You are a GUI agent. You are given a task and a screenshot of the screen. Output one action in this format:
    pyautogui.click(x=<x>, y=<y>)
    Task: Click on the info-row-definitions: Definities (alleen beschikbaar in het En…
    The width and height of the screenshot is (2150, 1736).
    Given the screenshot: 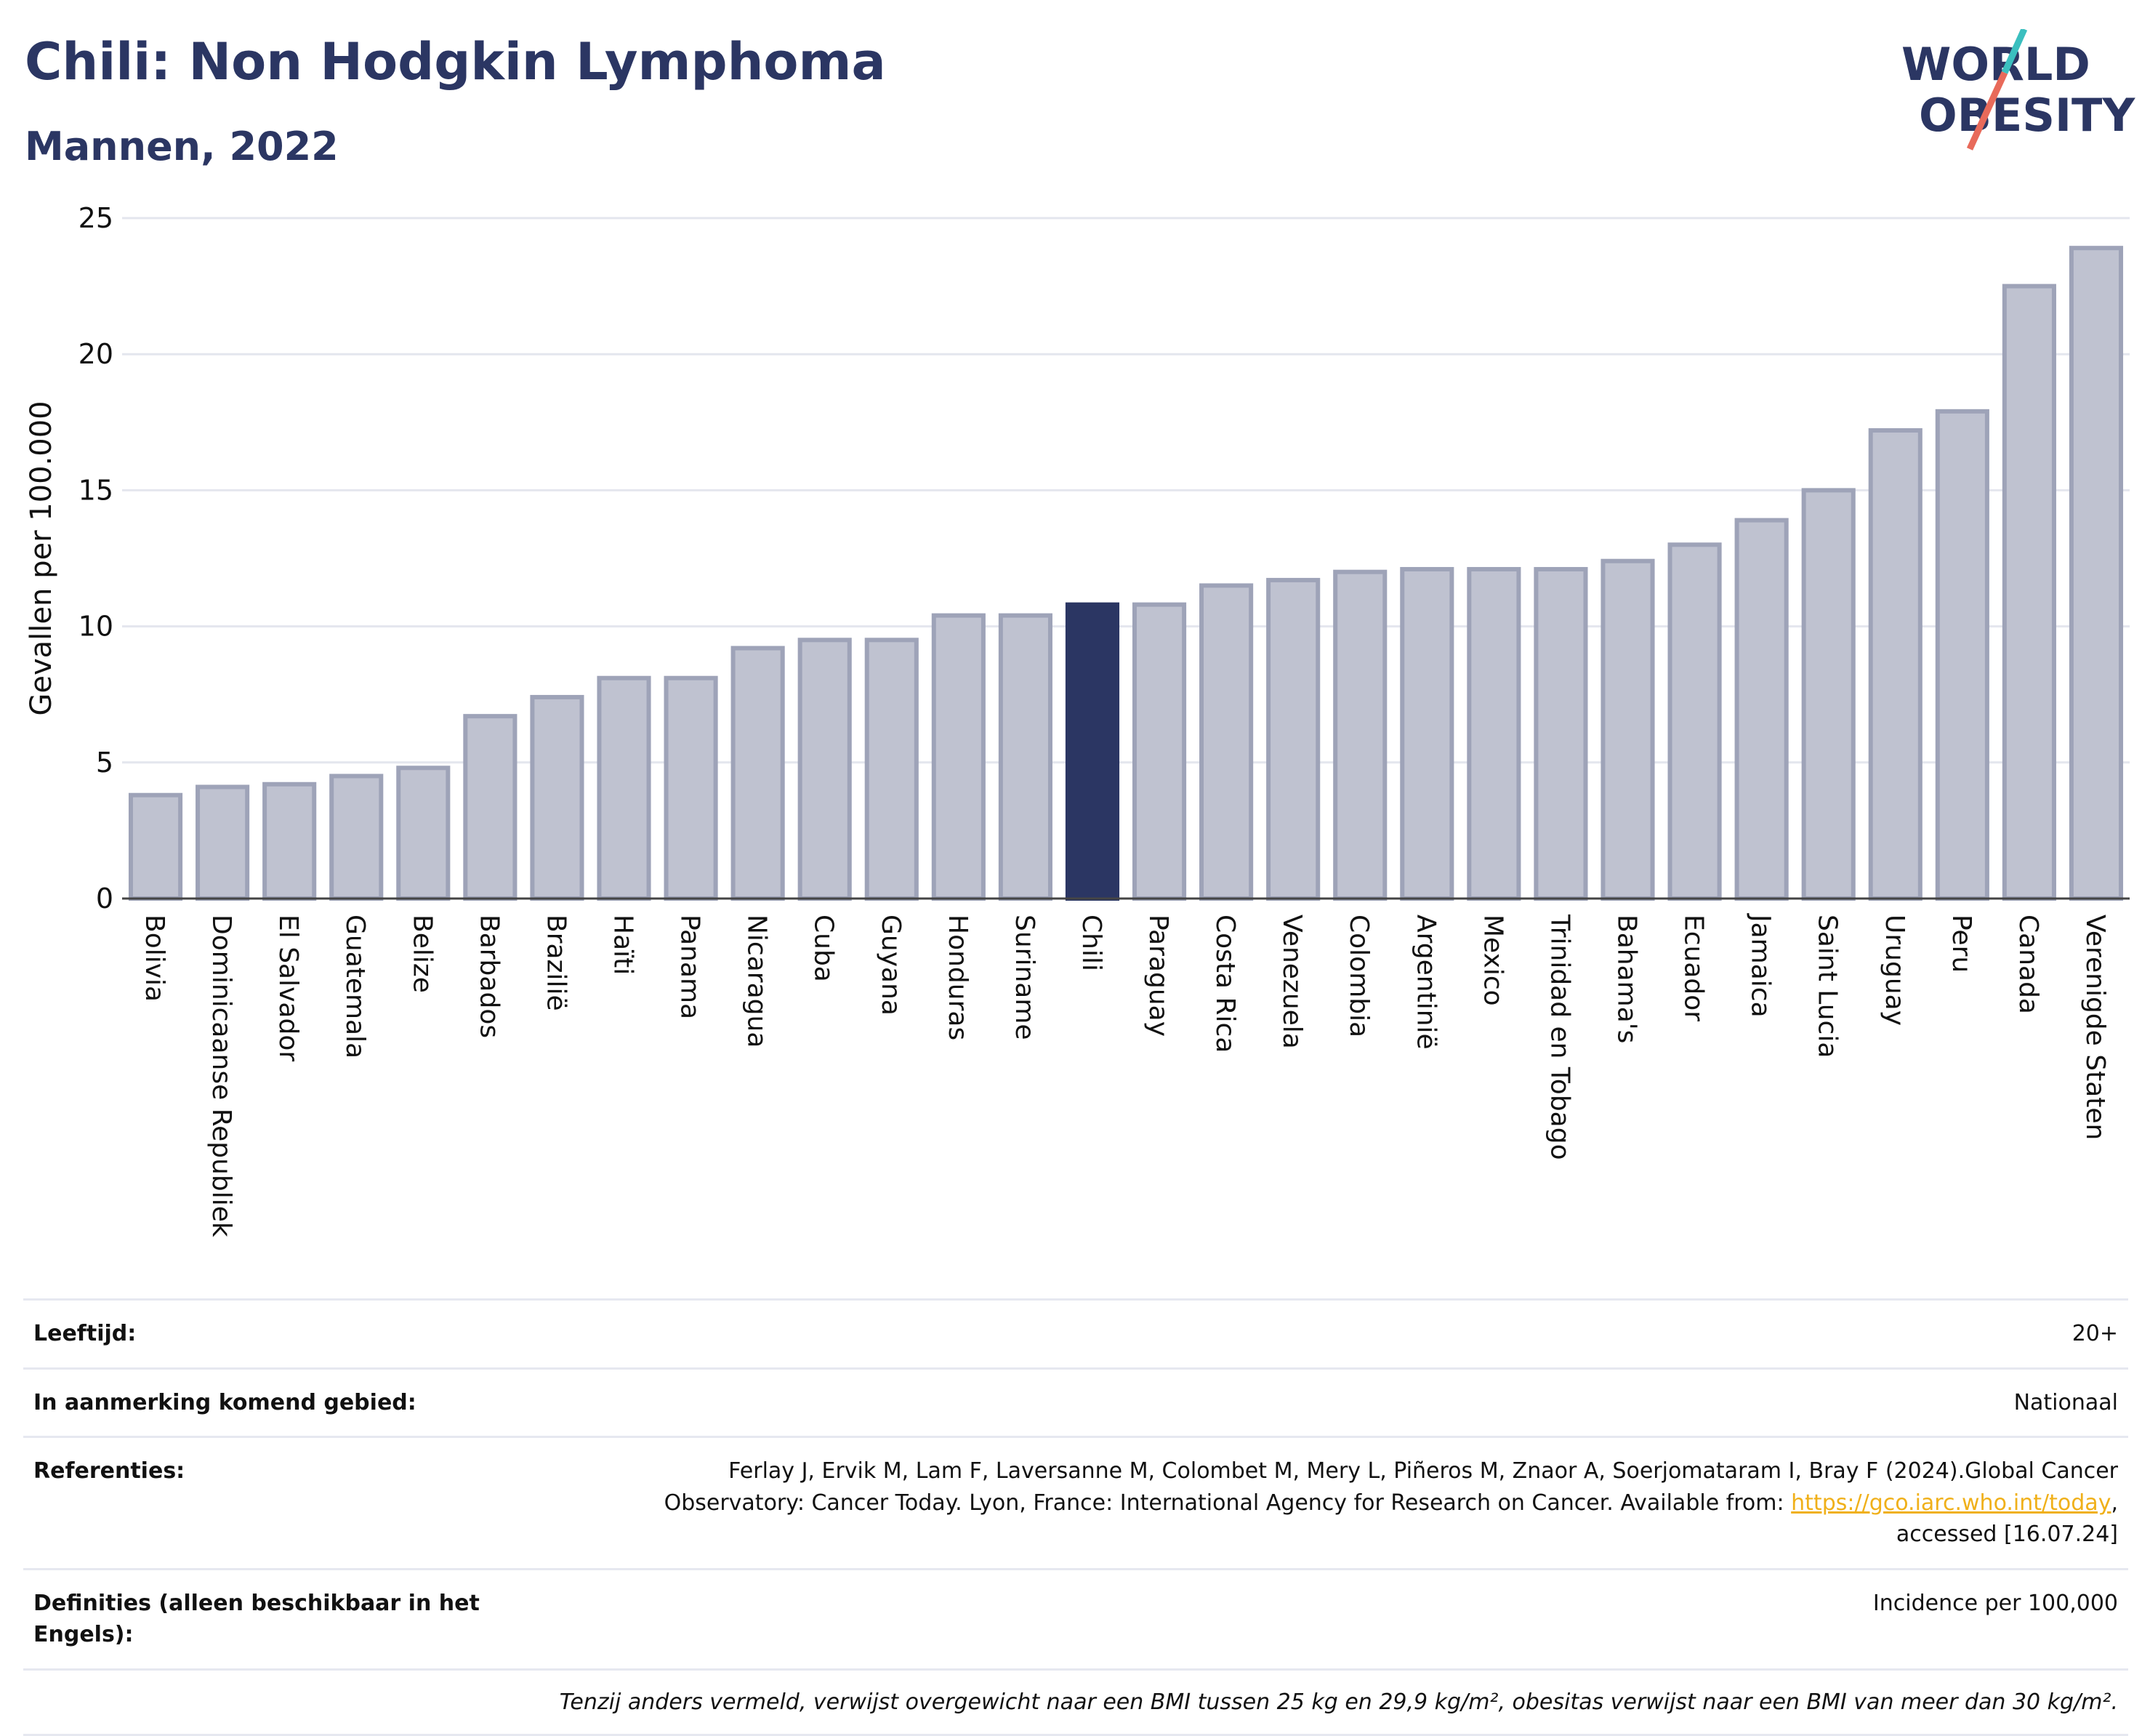 What is the action you would take?
    pyautogui.click(x=1075, y=1617)
    